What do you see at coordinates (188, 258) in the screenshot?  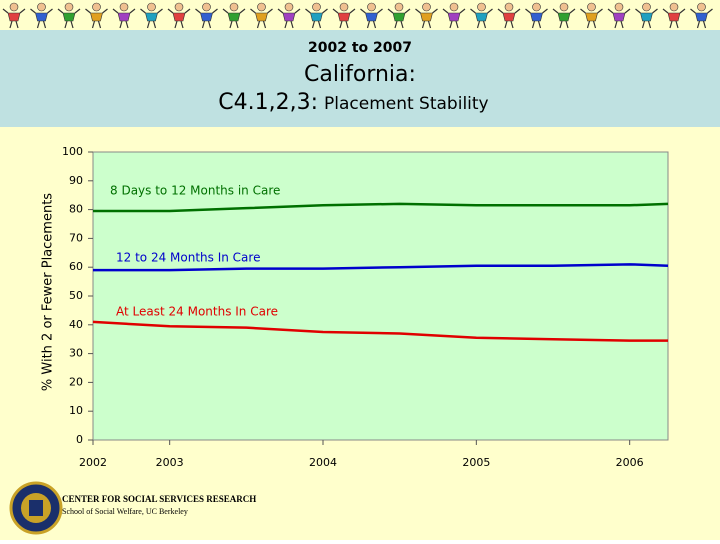 I see `series-label: 12 to 24 Months In Care` at bounding box center [188, 258].